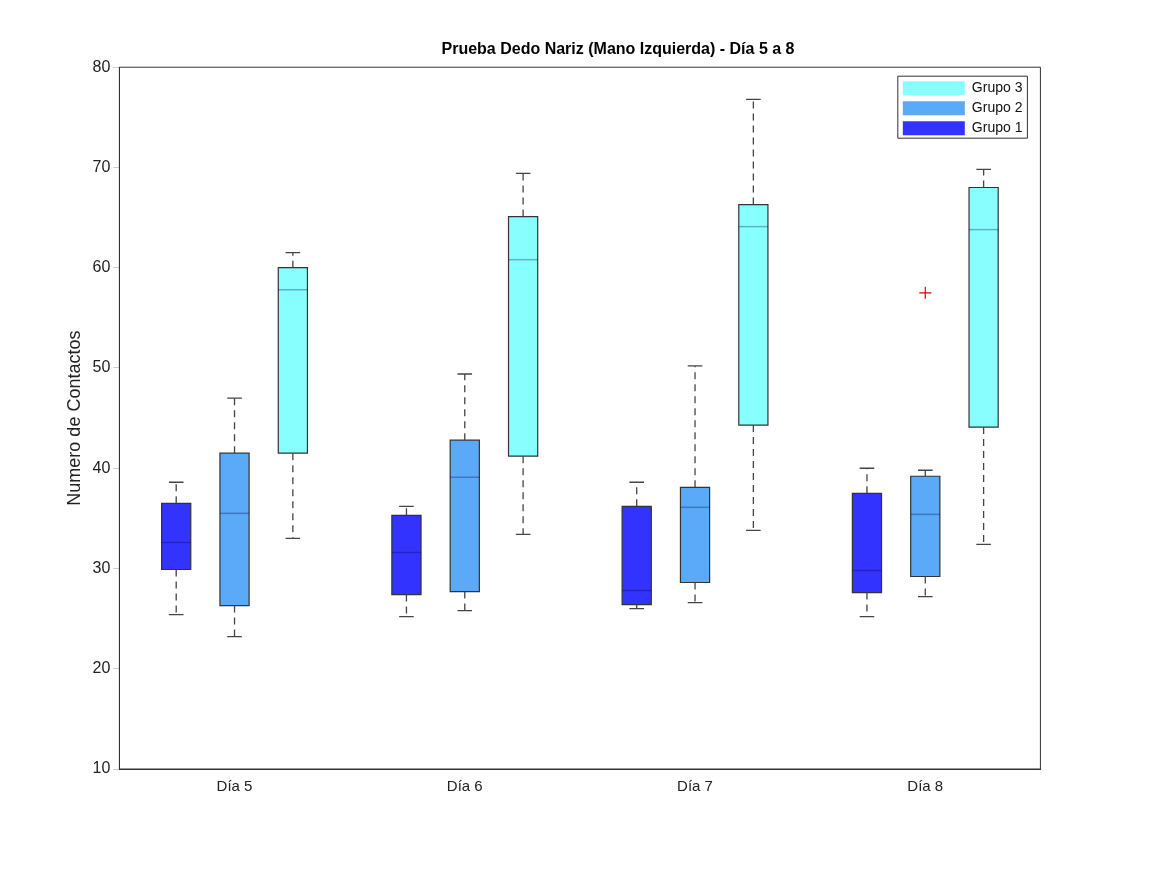 Image resolution: width=1176 pixels, height=879 pixels. Describe the element at coordinates (101, 166) in the screenshot. I see `y-tick-label: 70` at that location.